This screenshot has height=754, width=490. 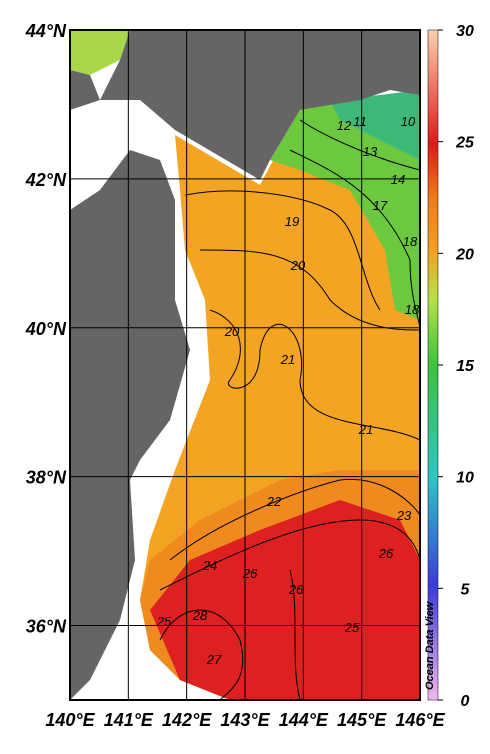 I want to click on watermark: Ocean Data View, so click(x=430, y=645).